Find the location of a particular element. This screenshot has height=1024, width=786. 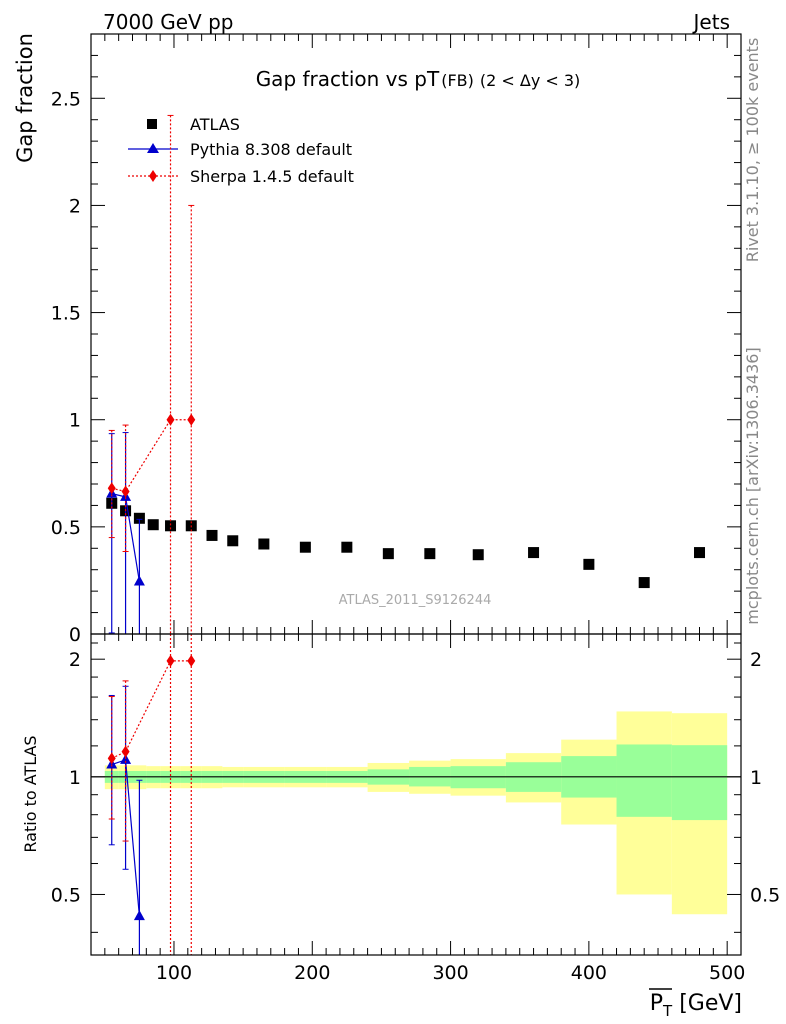

bottom-y-tick-label-right: 0.5 is located at coordinates (765, 895).